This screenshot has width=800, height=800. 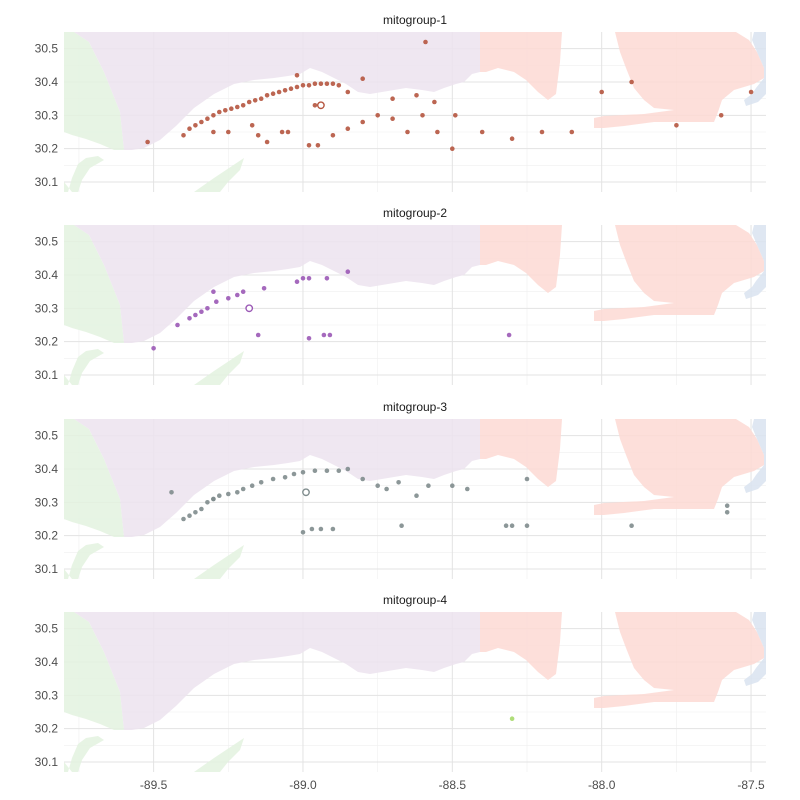 What do you see at coordinates (622, 273) in the screenshot?
I see `region-alabama` at bounding box center [622, 273].